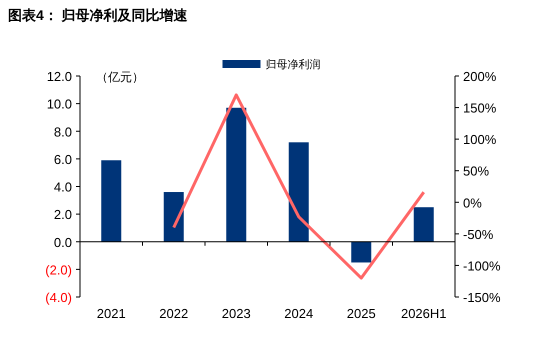 The image size is (534, 363). I want to click on x-tick-label: 2025, so click(361, 313).